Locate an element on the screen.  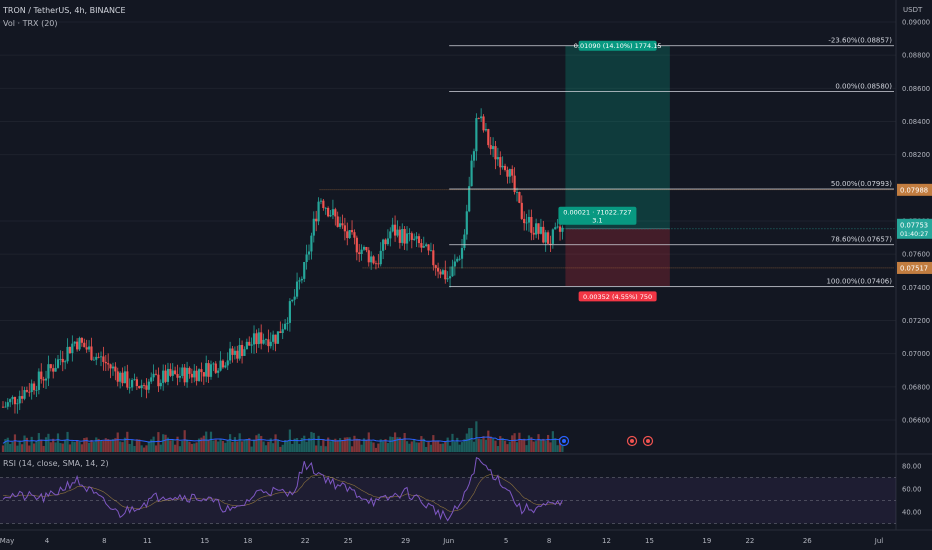
stop-zone is located at coordinates (617, 257).